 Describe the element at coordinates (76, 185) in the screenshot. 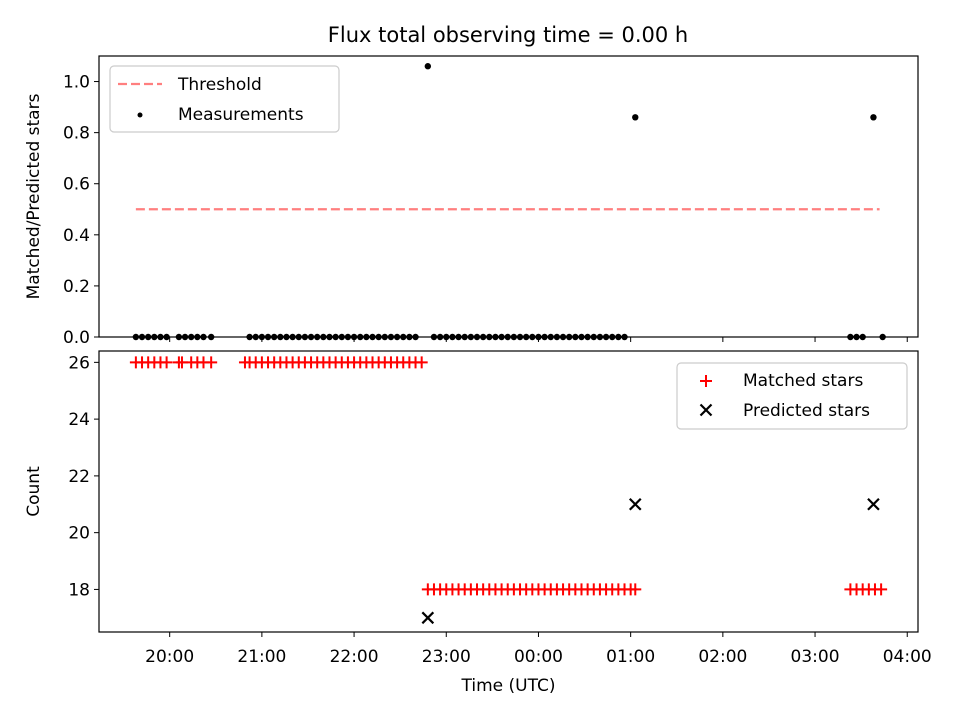

I see `y-tick-label: 0.6` at that location.